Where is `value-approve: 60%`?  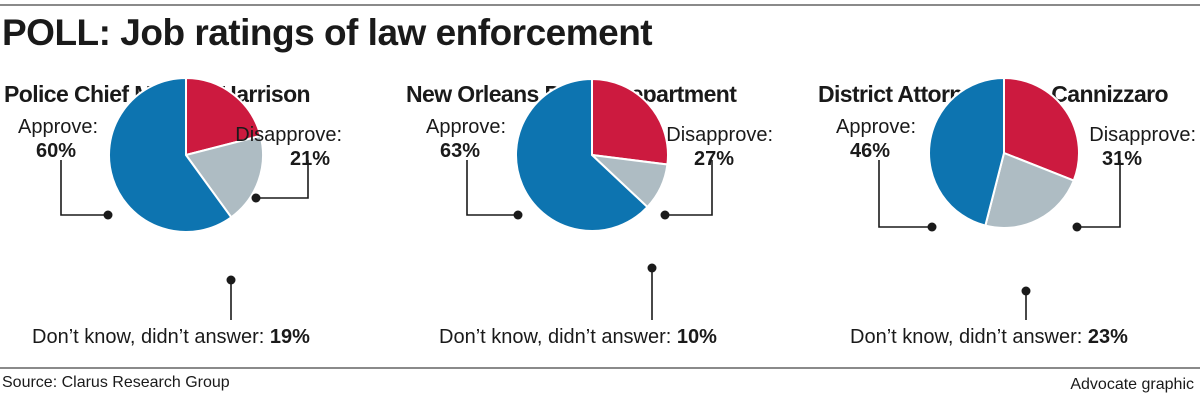
value-approve: 60% is located at coordinates (56, 151).